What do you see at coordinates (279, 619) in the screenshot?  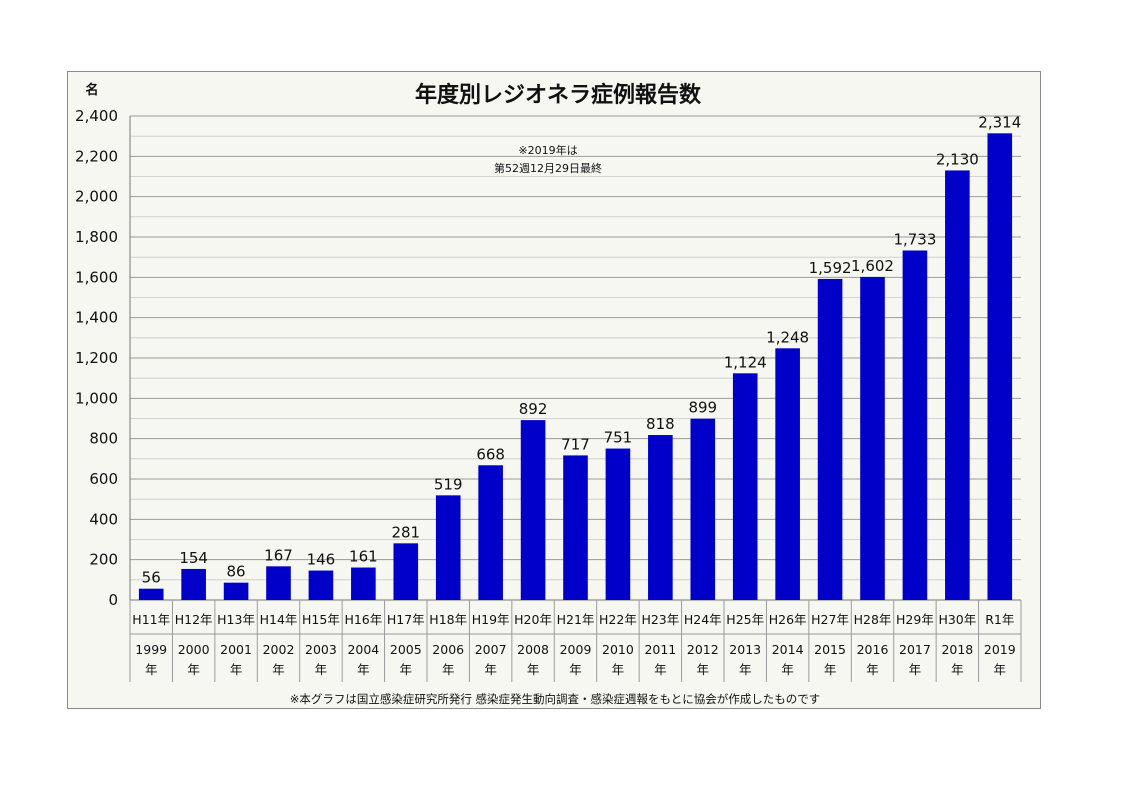 I see `x-category-label: H14年` at bounding box center [279, 619].